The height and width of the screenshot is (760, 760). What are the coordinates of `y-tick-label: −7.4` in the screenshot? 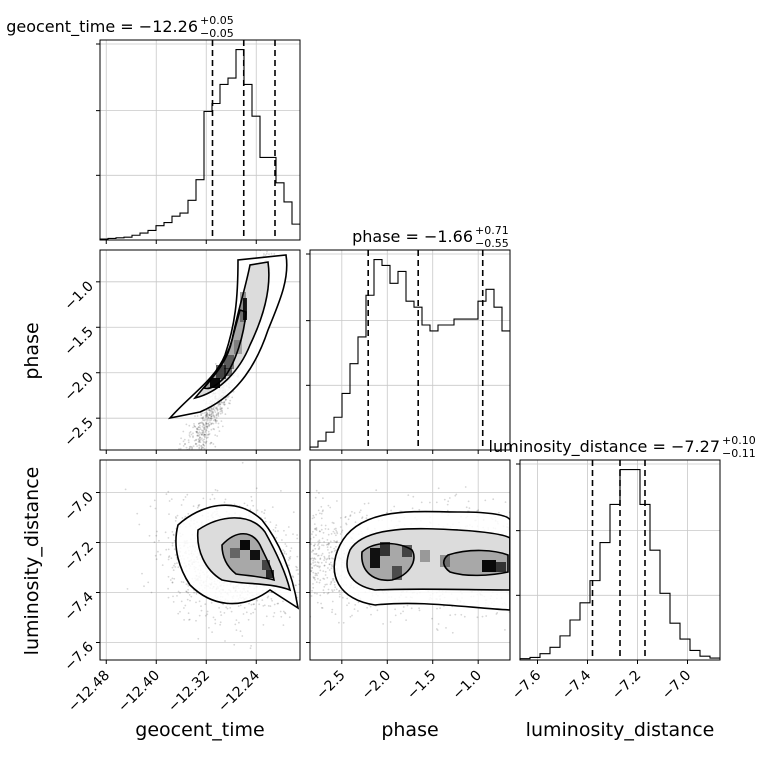 It's located at (78, 606).